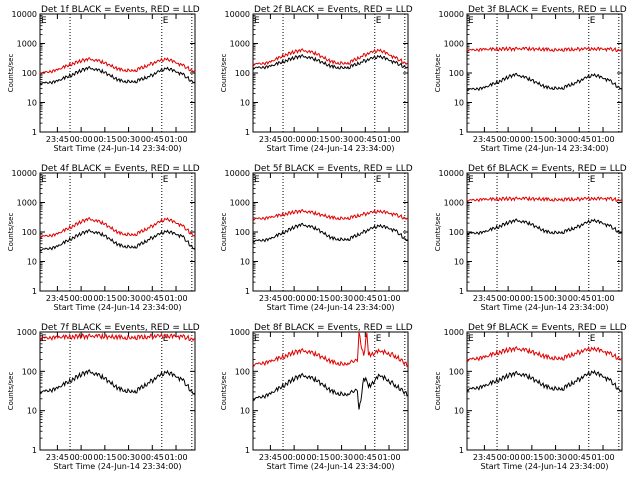 The image size is (640, 480). I want to click on panel-title: Det 7f BLACK = Events, RED = LLD, so click(120, 328).